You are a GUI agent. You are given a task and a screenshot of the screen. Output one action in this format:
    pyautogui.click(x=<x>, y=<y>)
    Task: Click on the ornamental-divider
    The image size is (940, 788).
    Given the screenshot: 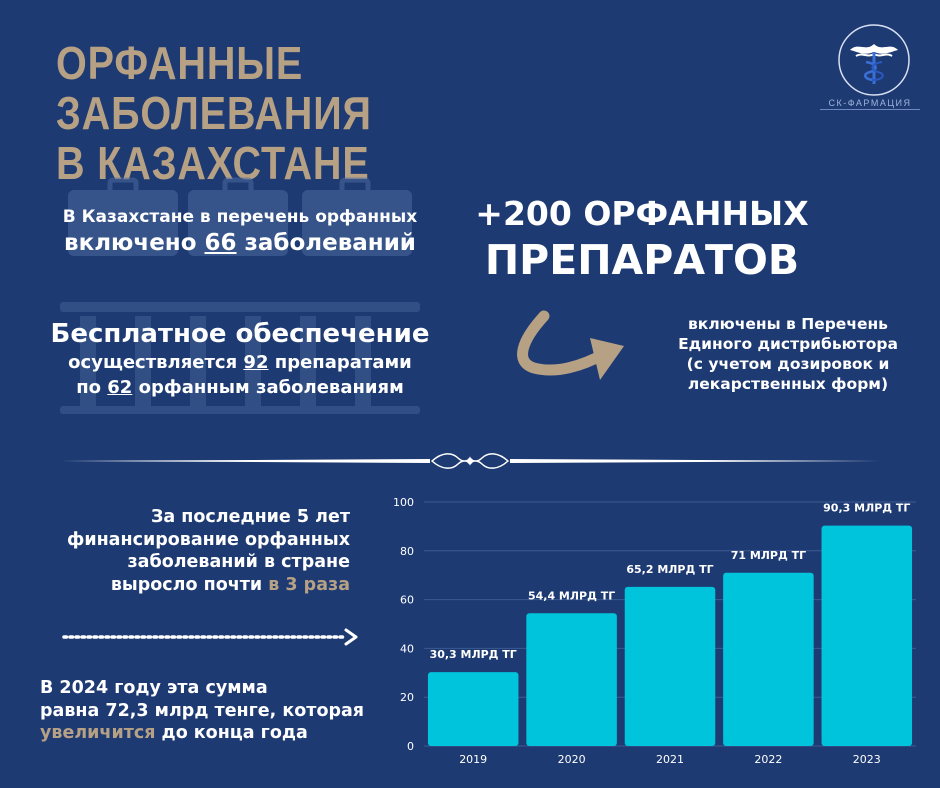 What is the action you would take?
    pyautogui.click(x=470, y=461)
    